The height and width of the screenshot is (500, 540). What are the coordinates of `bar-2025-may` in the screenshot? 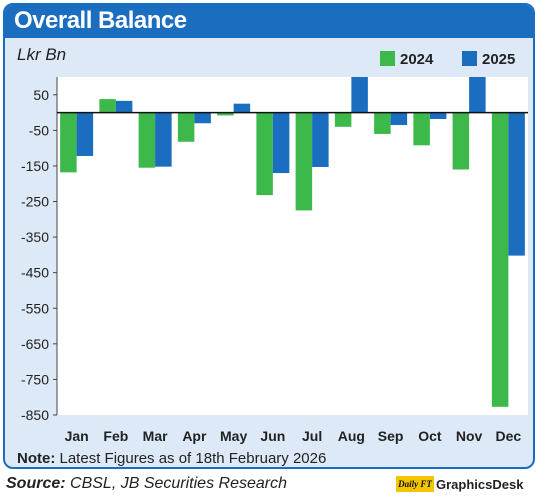 It's located at (242, 108).